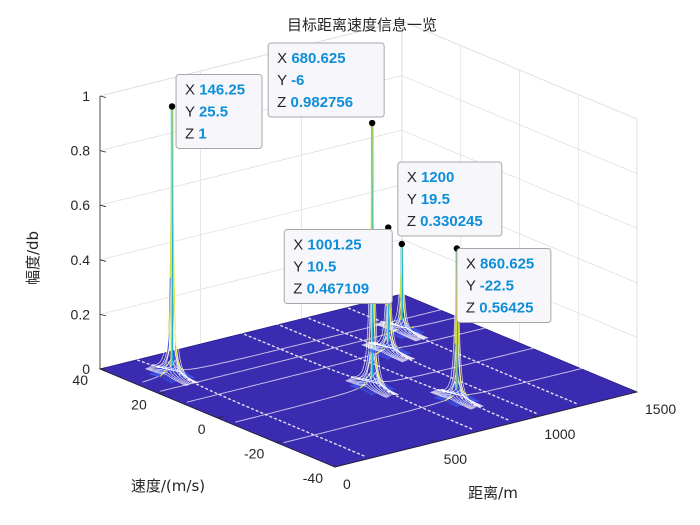 This screenshot has width=700, height=525. I want to click on z-tick-label: 1, so click(86, 96).